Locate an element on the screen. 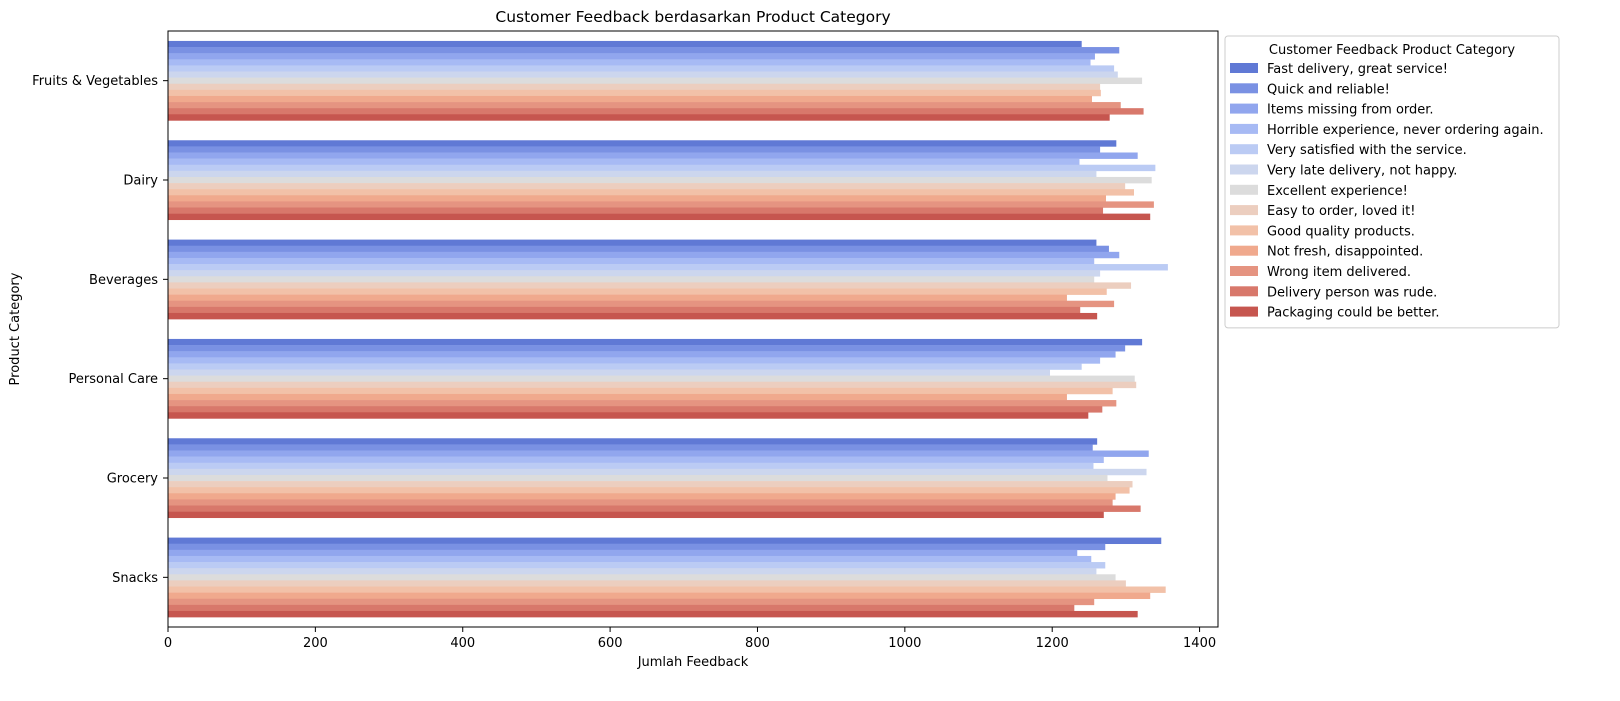  x-ticks: 0 200 400 600 800 1000 1200 1400 is located at coordinates (690, 639).